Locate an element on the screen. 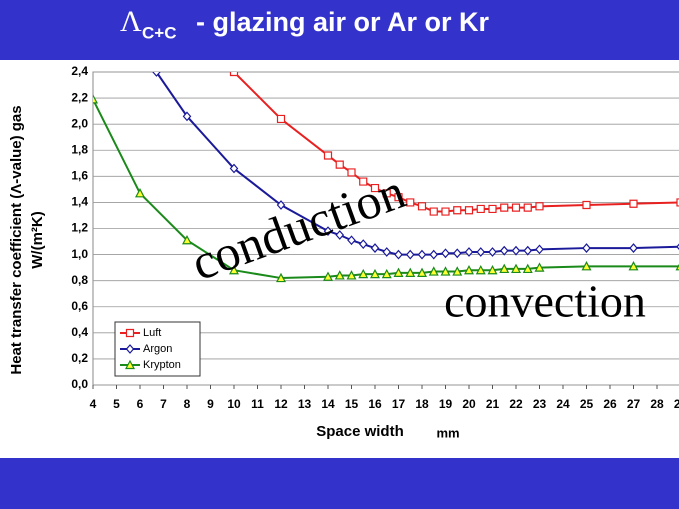  x-tick-label: 28 is located at coordinates (657, 404).